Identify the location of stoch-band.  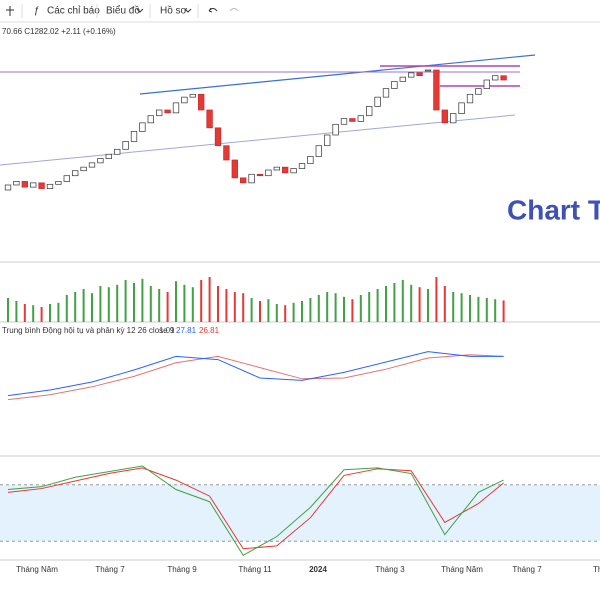
(300, 513).